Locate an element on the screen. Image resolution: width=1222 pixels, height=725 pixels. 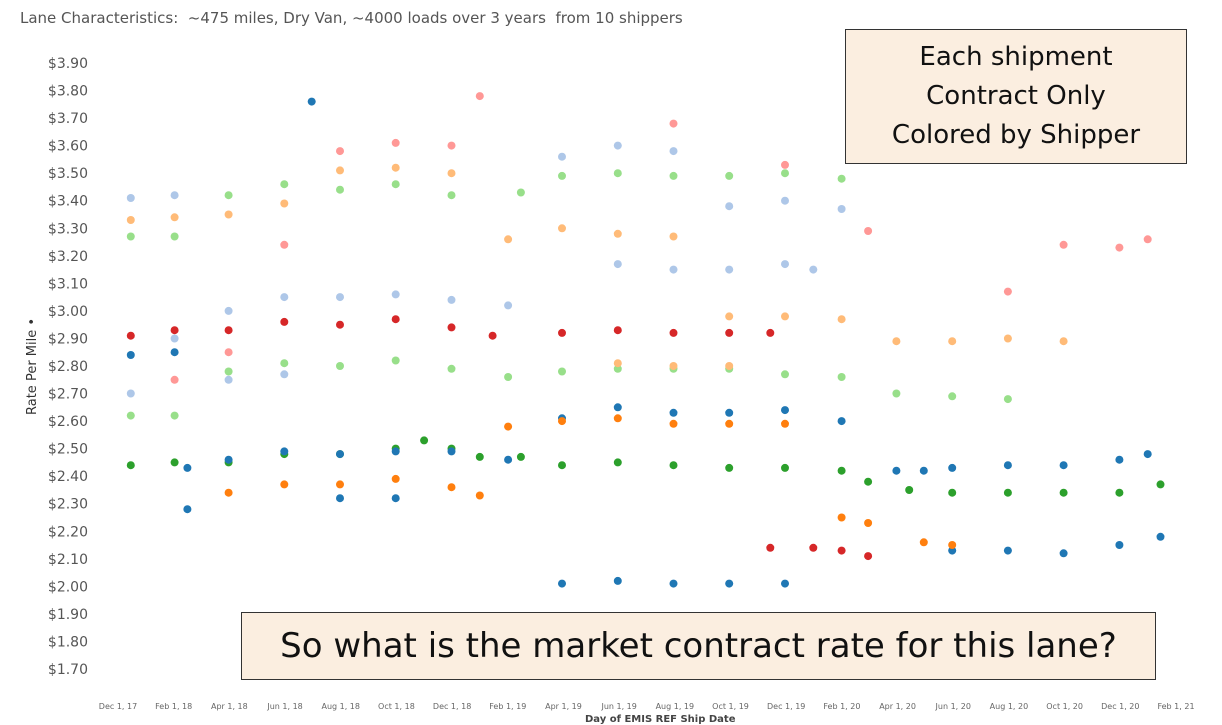
y-tick-label: $3.50 is located at coordinates (68, 174).